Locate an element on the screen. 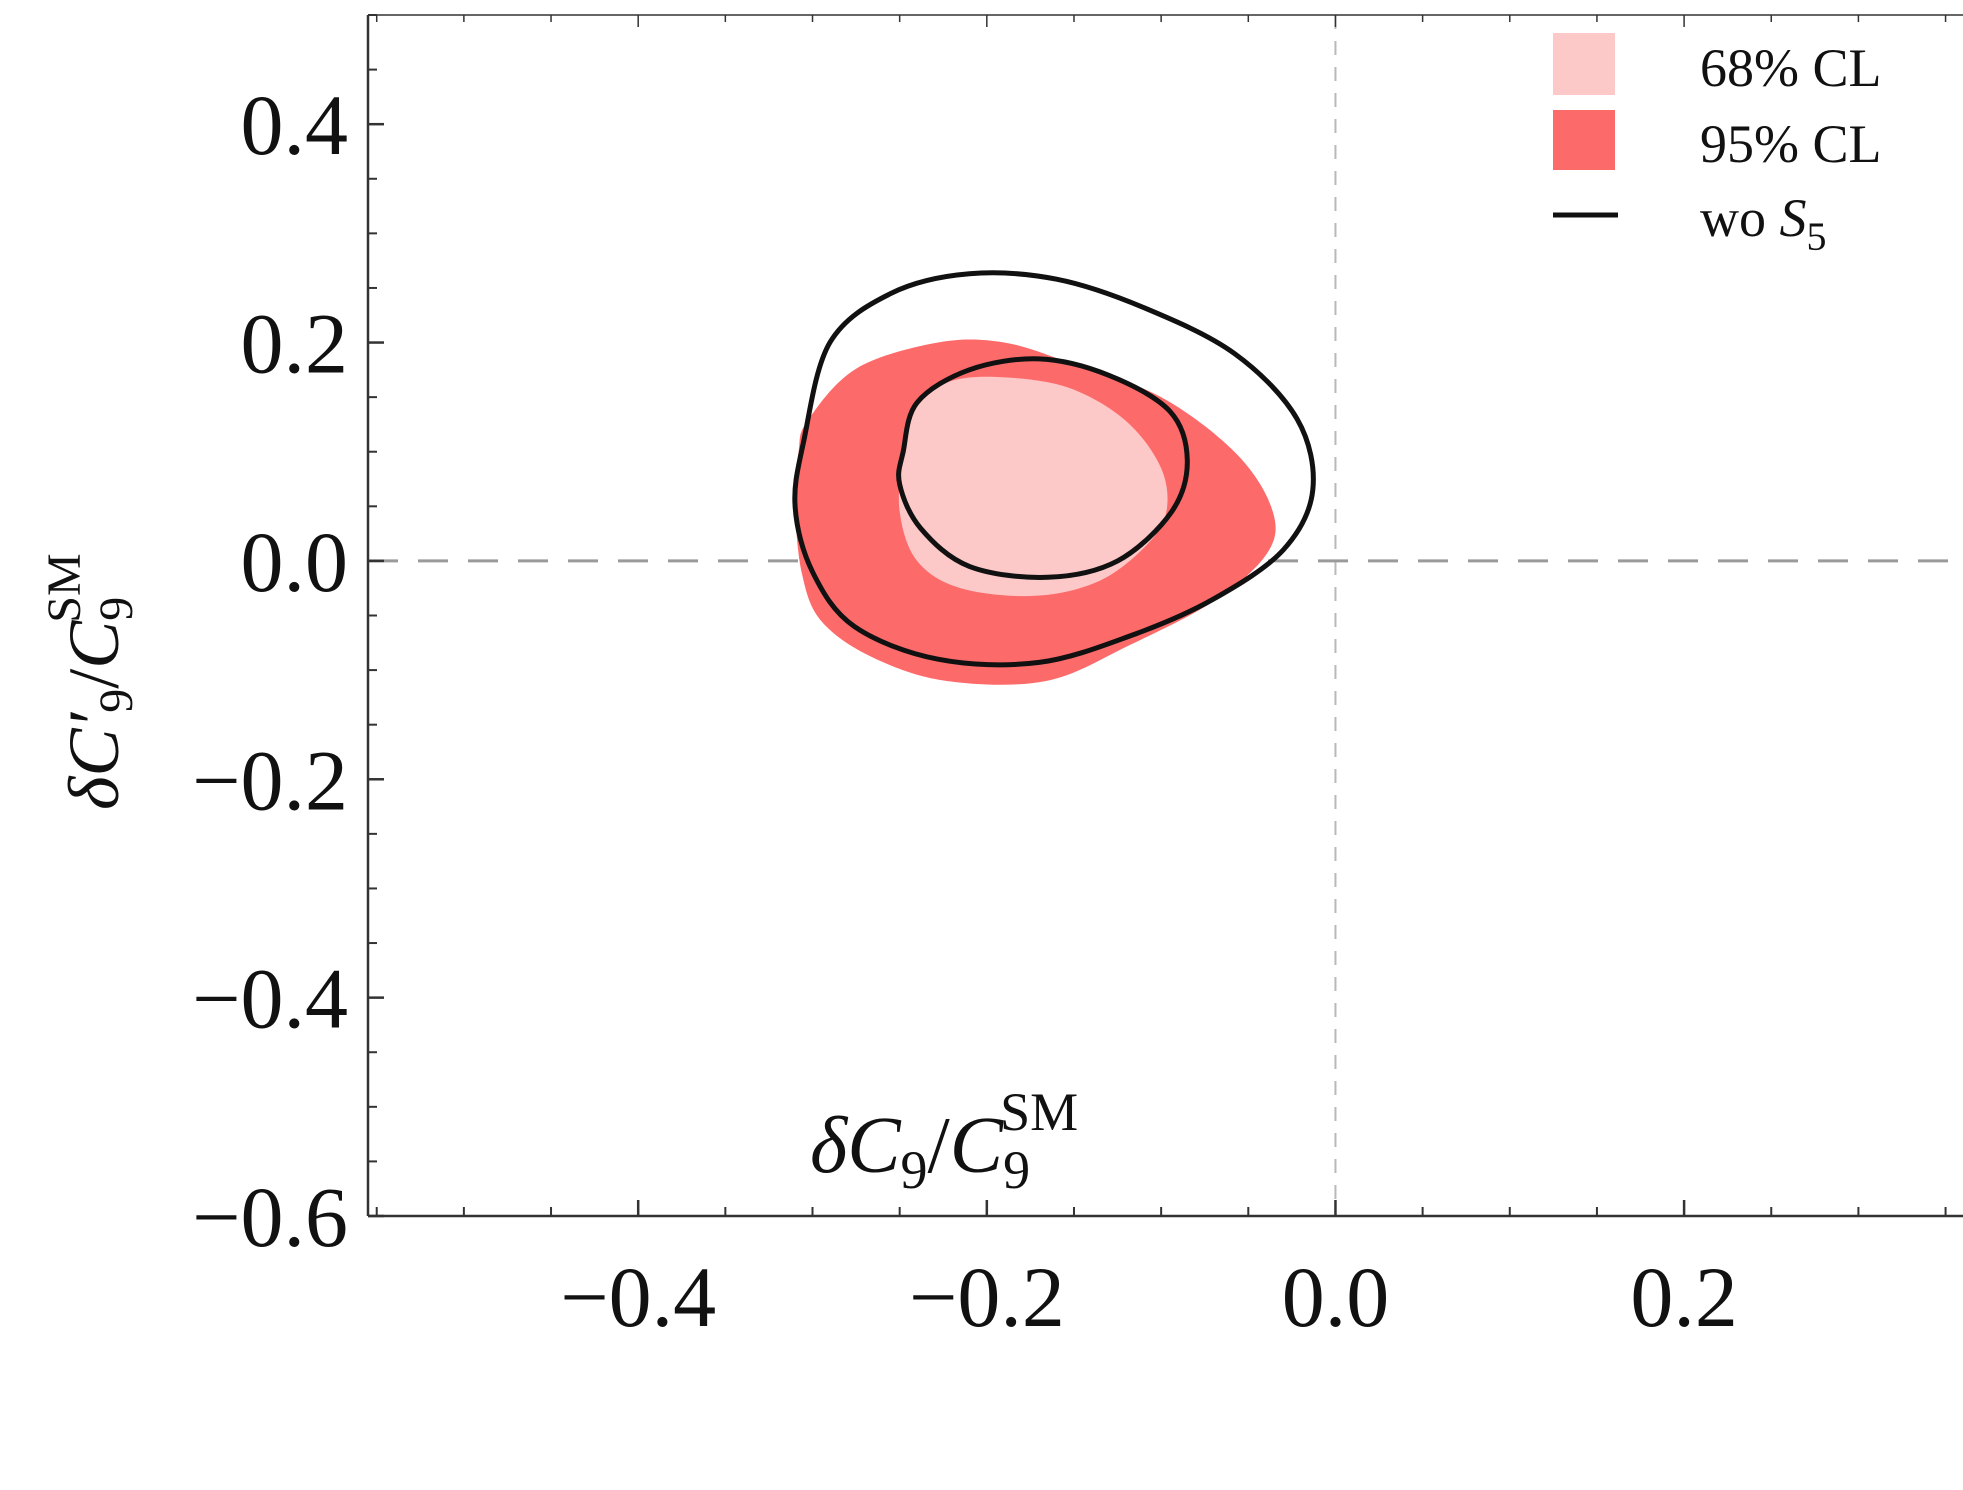 The image size is (1963, 1490). contour-wo-s5-outer is located at coordinates (1054, 469).